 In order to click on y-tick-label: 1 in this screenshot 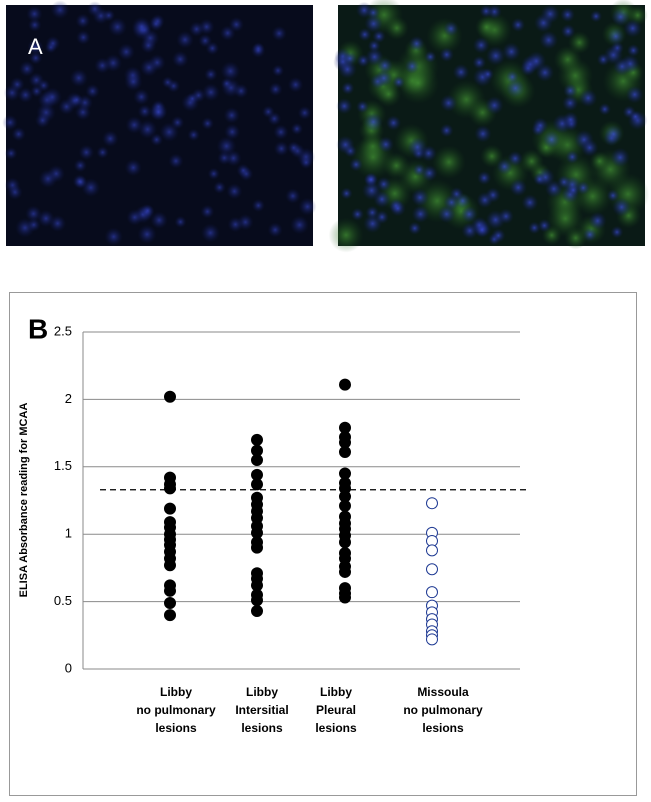, I will do `click(68, 533)`.